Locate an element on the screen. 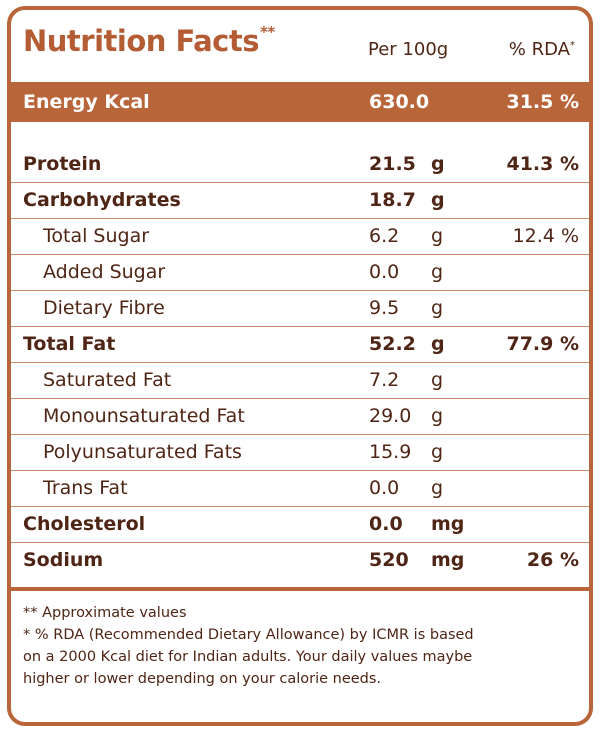 The height and width of the screenshot is (729, 600). nutrient-row-total-sugar: Total Sugar 6.2 g 12.4 % is located at coordinates (300, 236).